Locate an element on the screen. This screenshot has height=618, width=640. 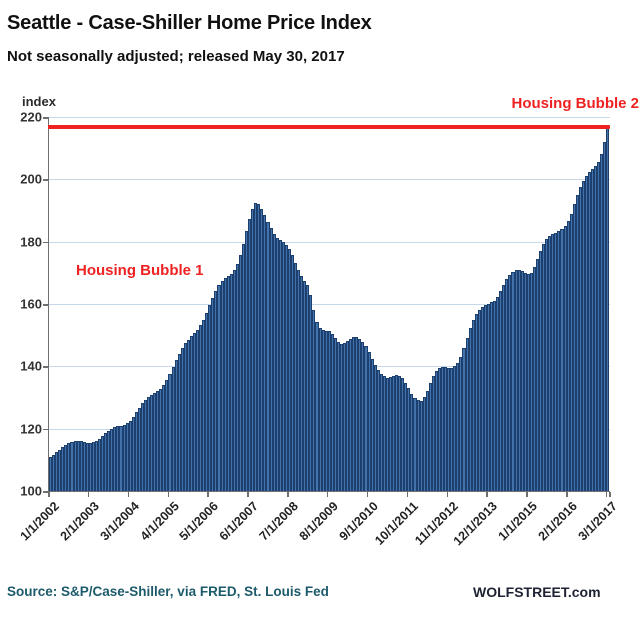
y-tick-label: 200 is located at coordinates (31, 179).